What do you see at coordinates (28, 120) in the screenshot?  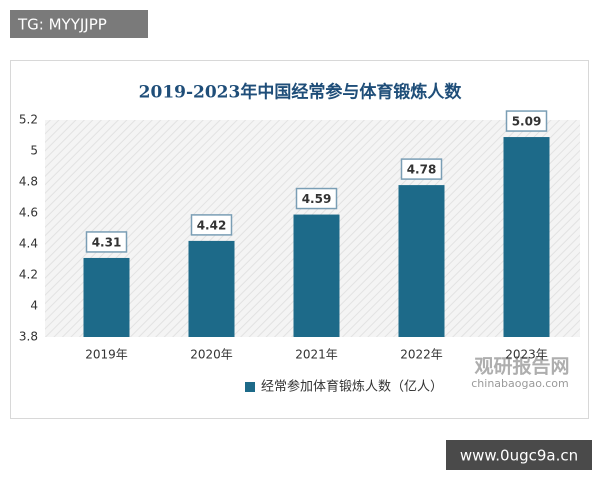 I see `y-tick-label: 5.2` at bounding box center [28, 120].